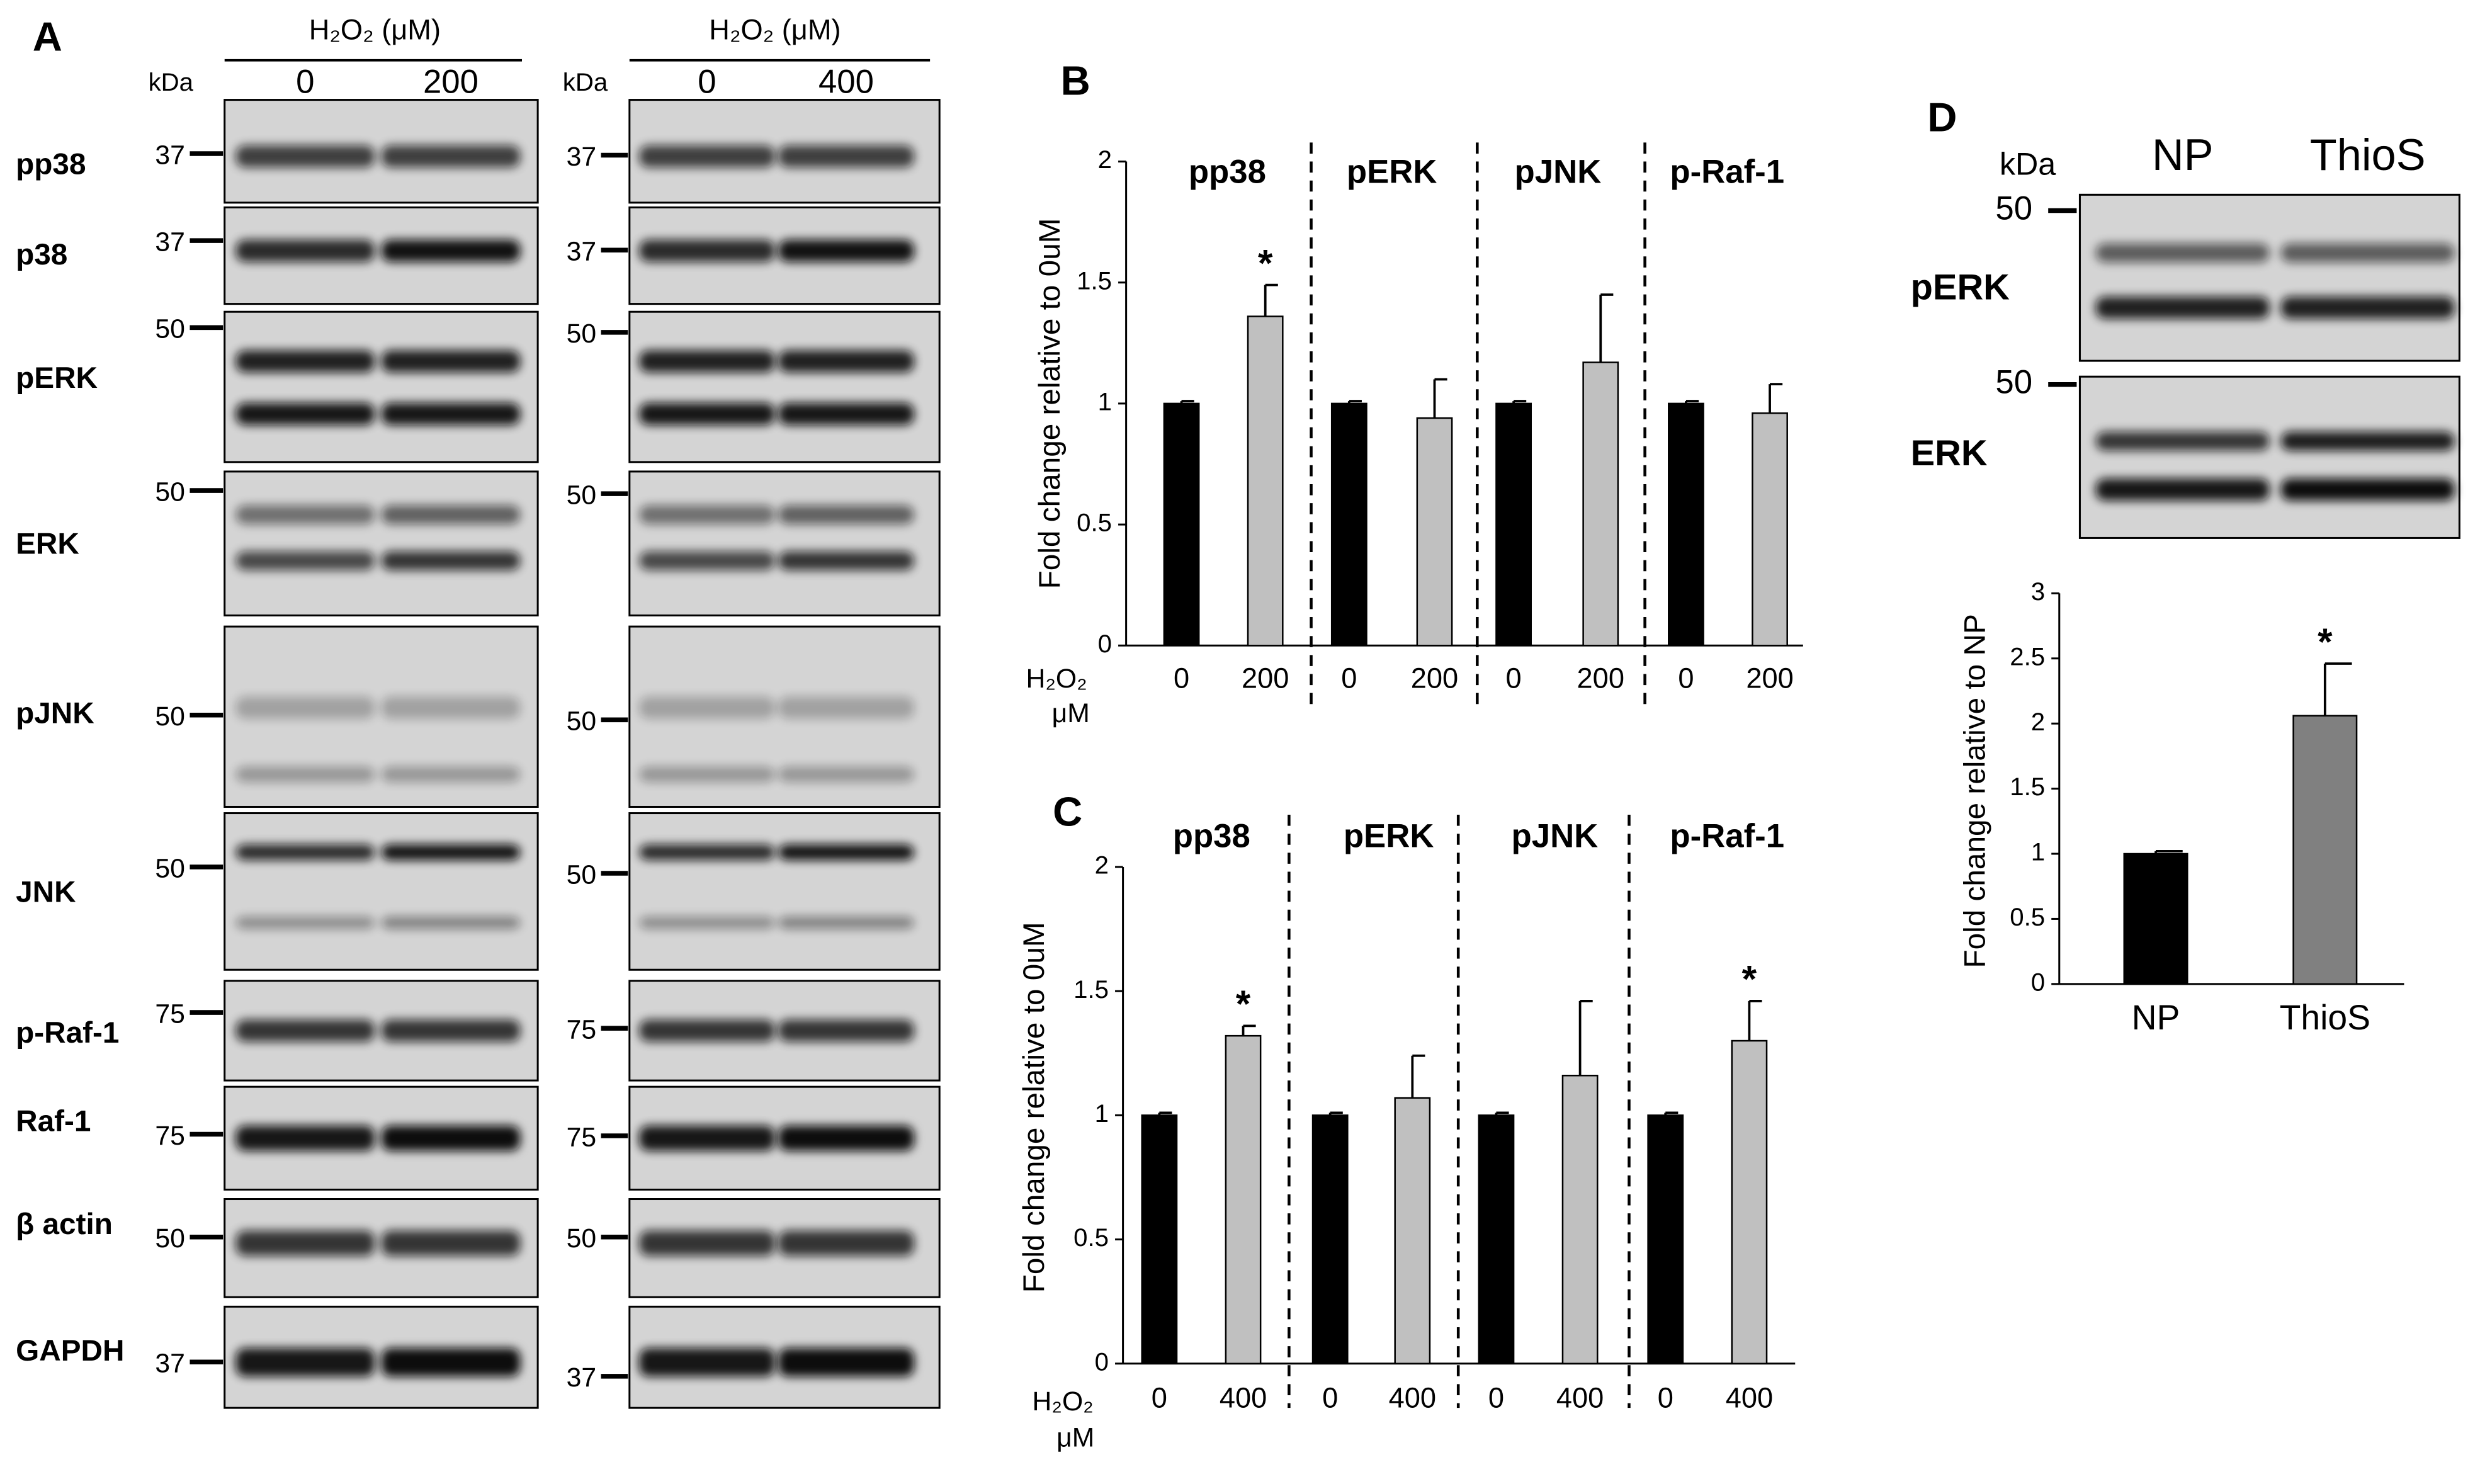 Image resolution: width=2480 pixels, height=1484 pixels. What do you see at coordinates (1034, 1107) in the screenshot?
I see `y-axis-label: Fold change relative to 0uM` at bounding box center [1034, 1107].